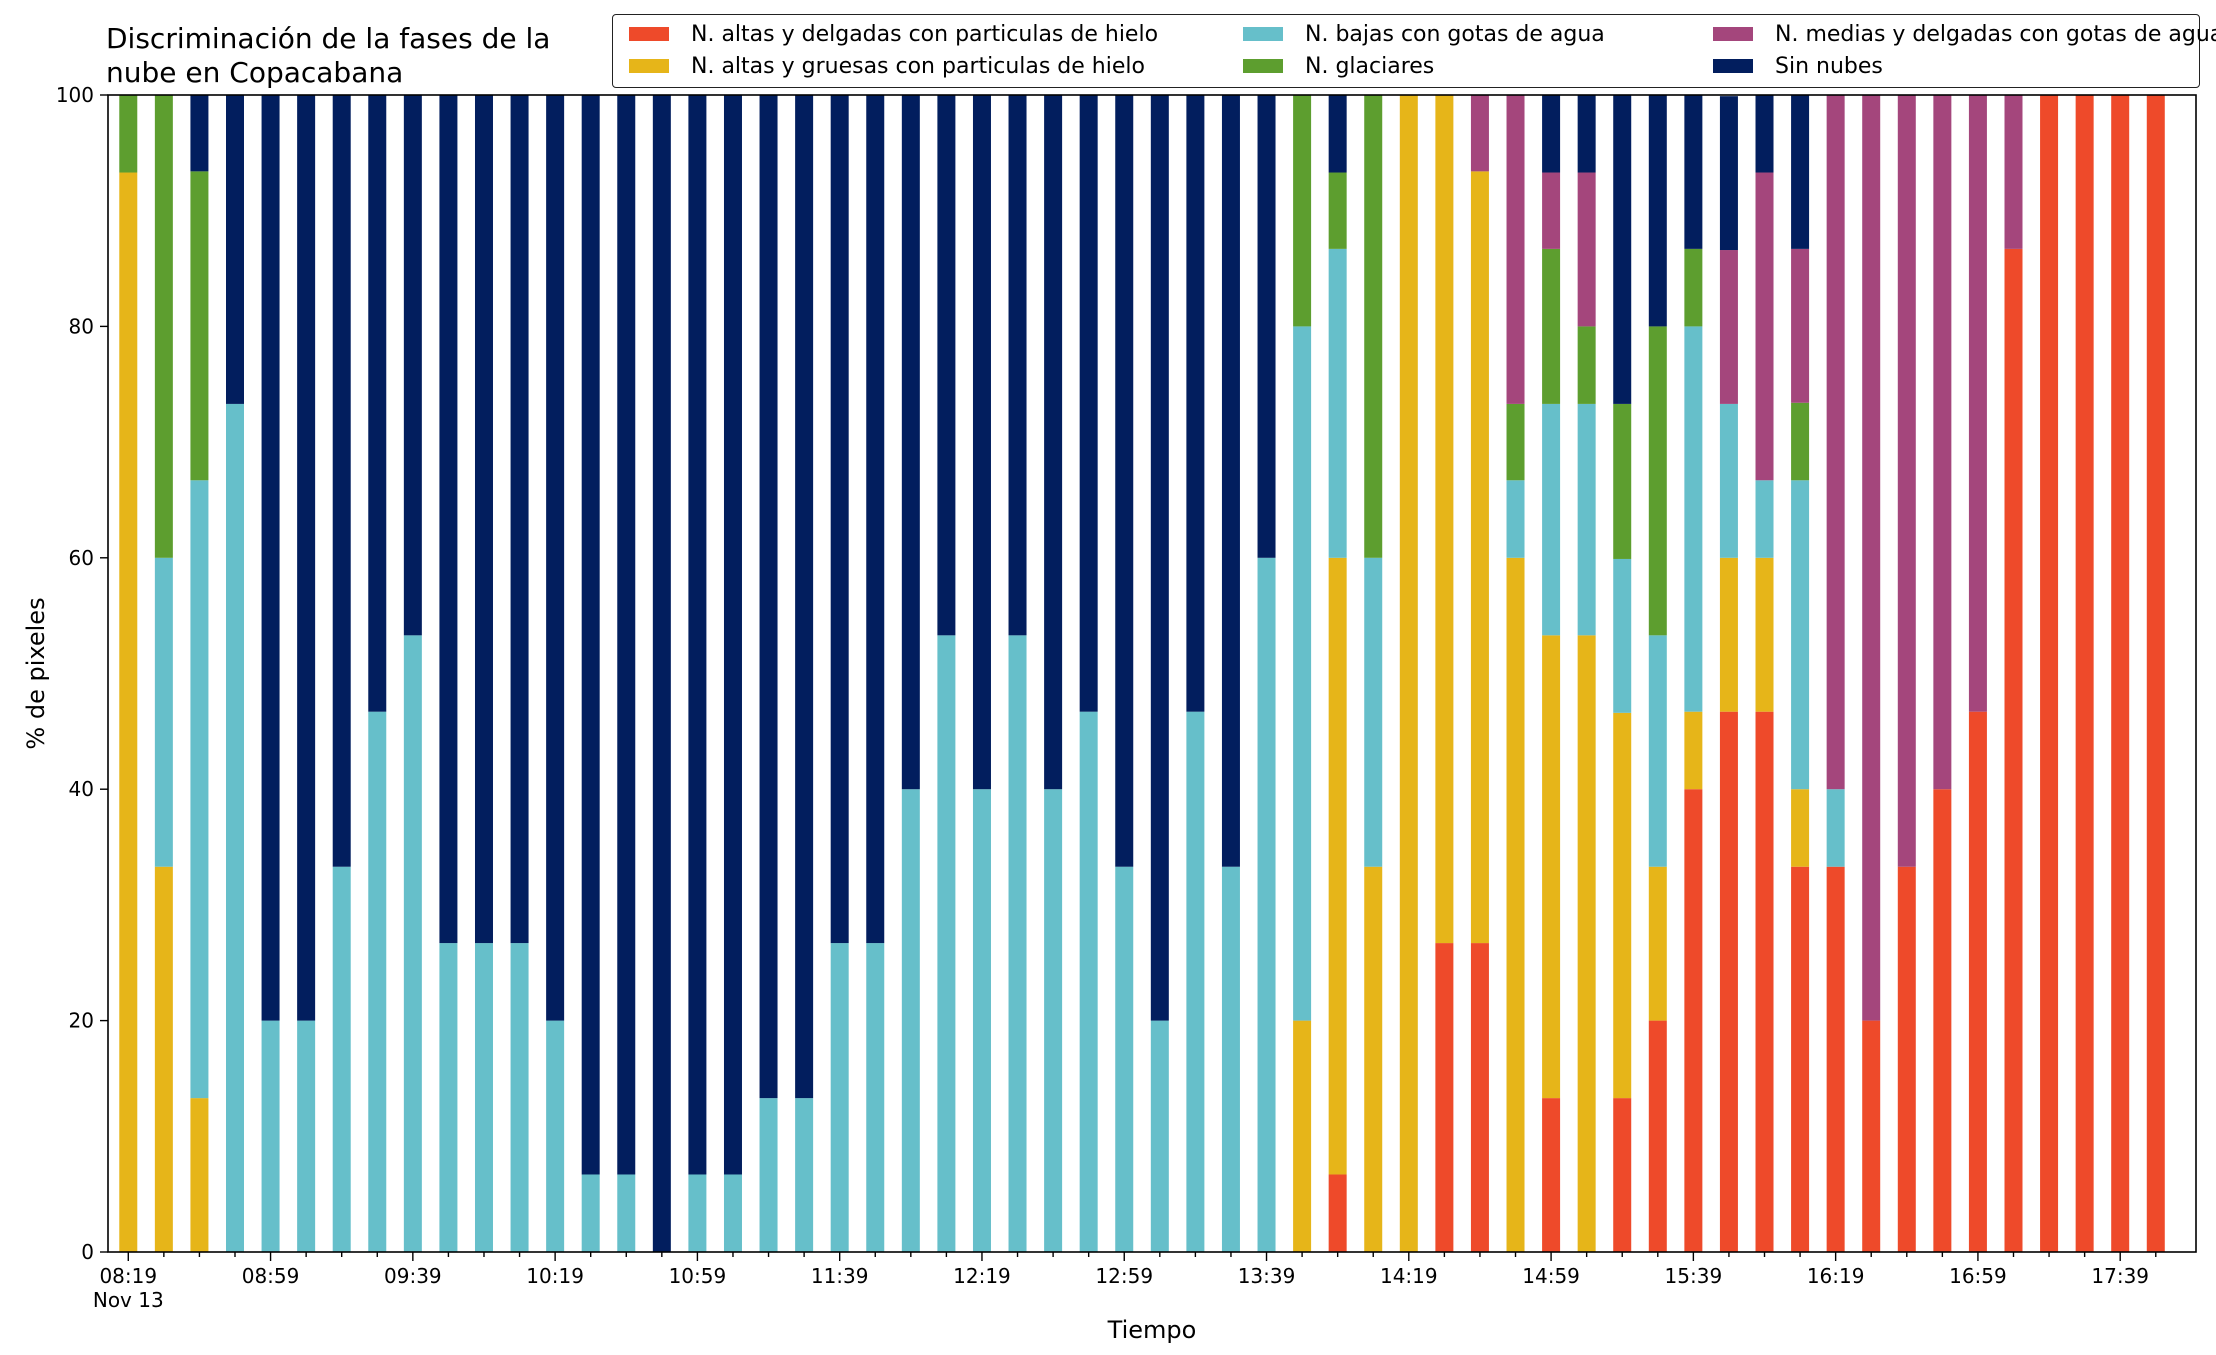  Describe the element at coordinates (87, 1252) in the screenshot. I see `y-tick-label: 0` at that location.